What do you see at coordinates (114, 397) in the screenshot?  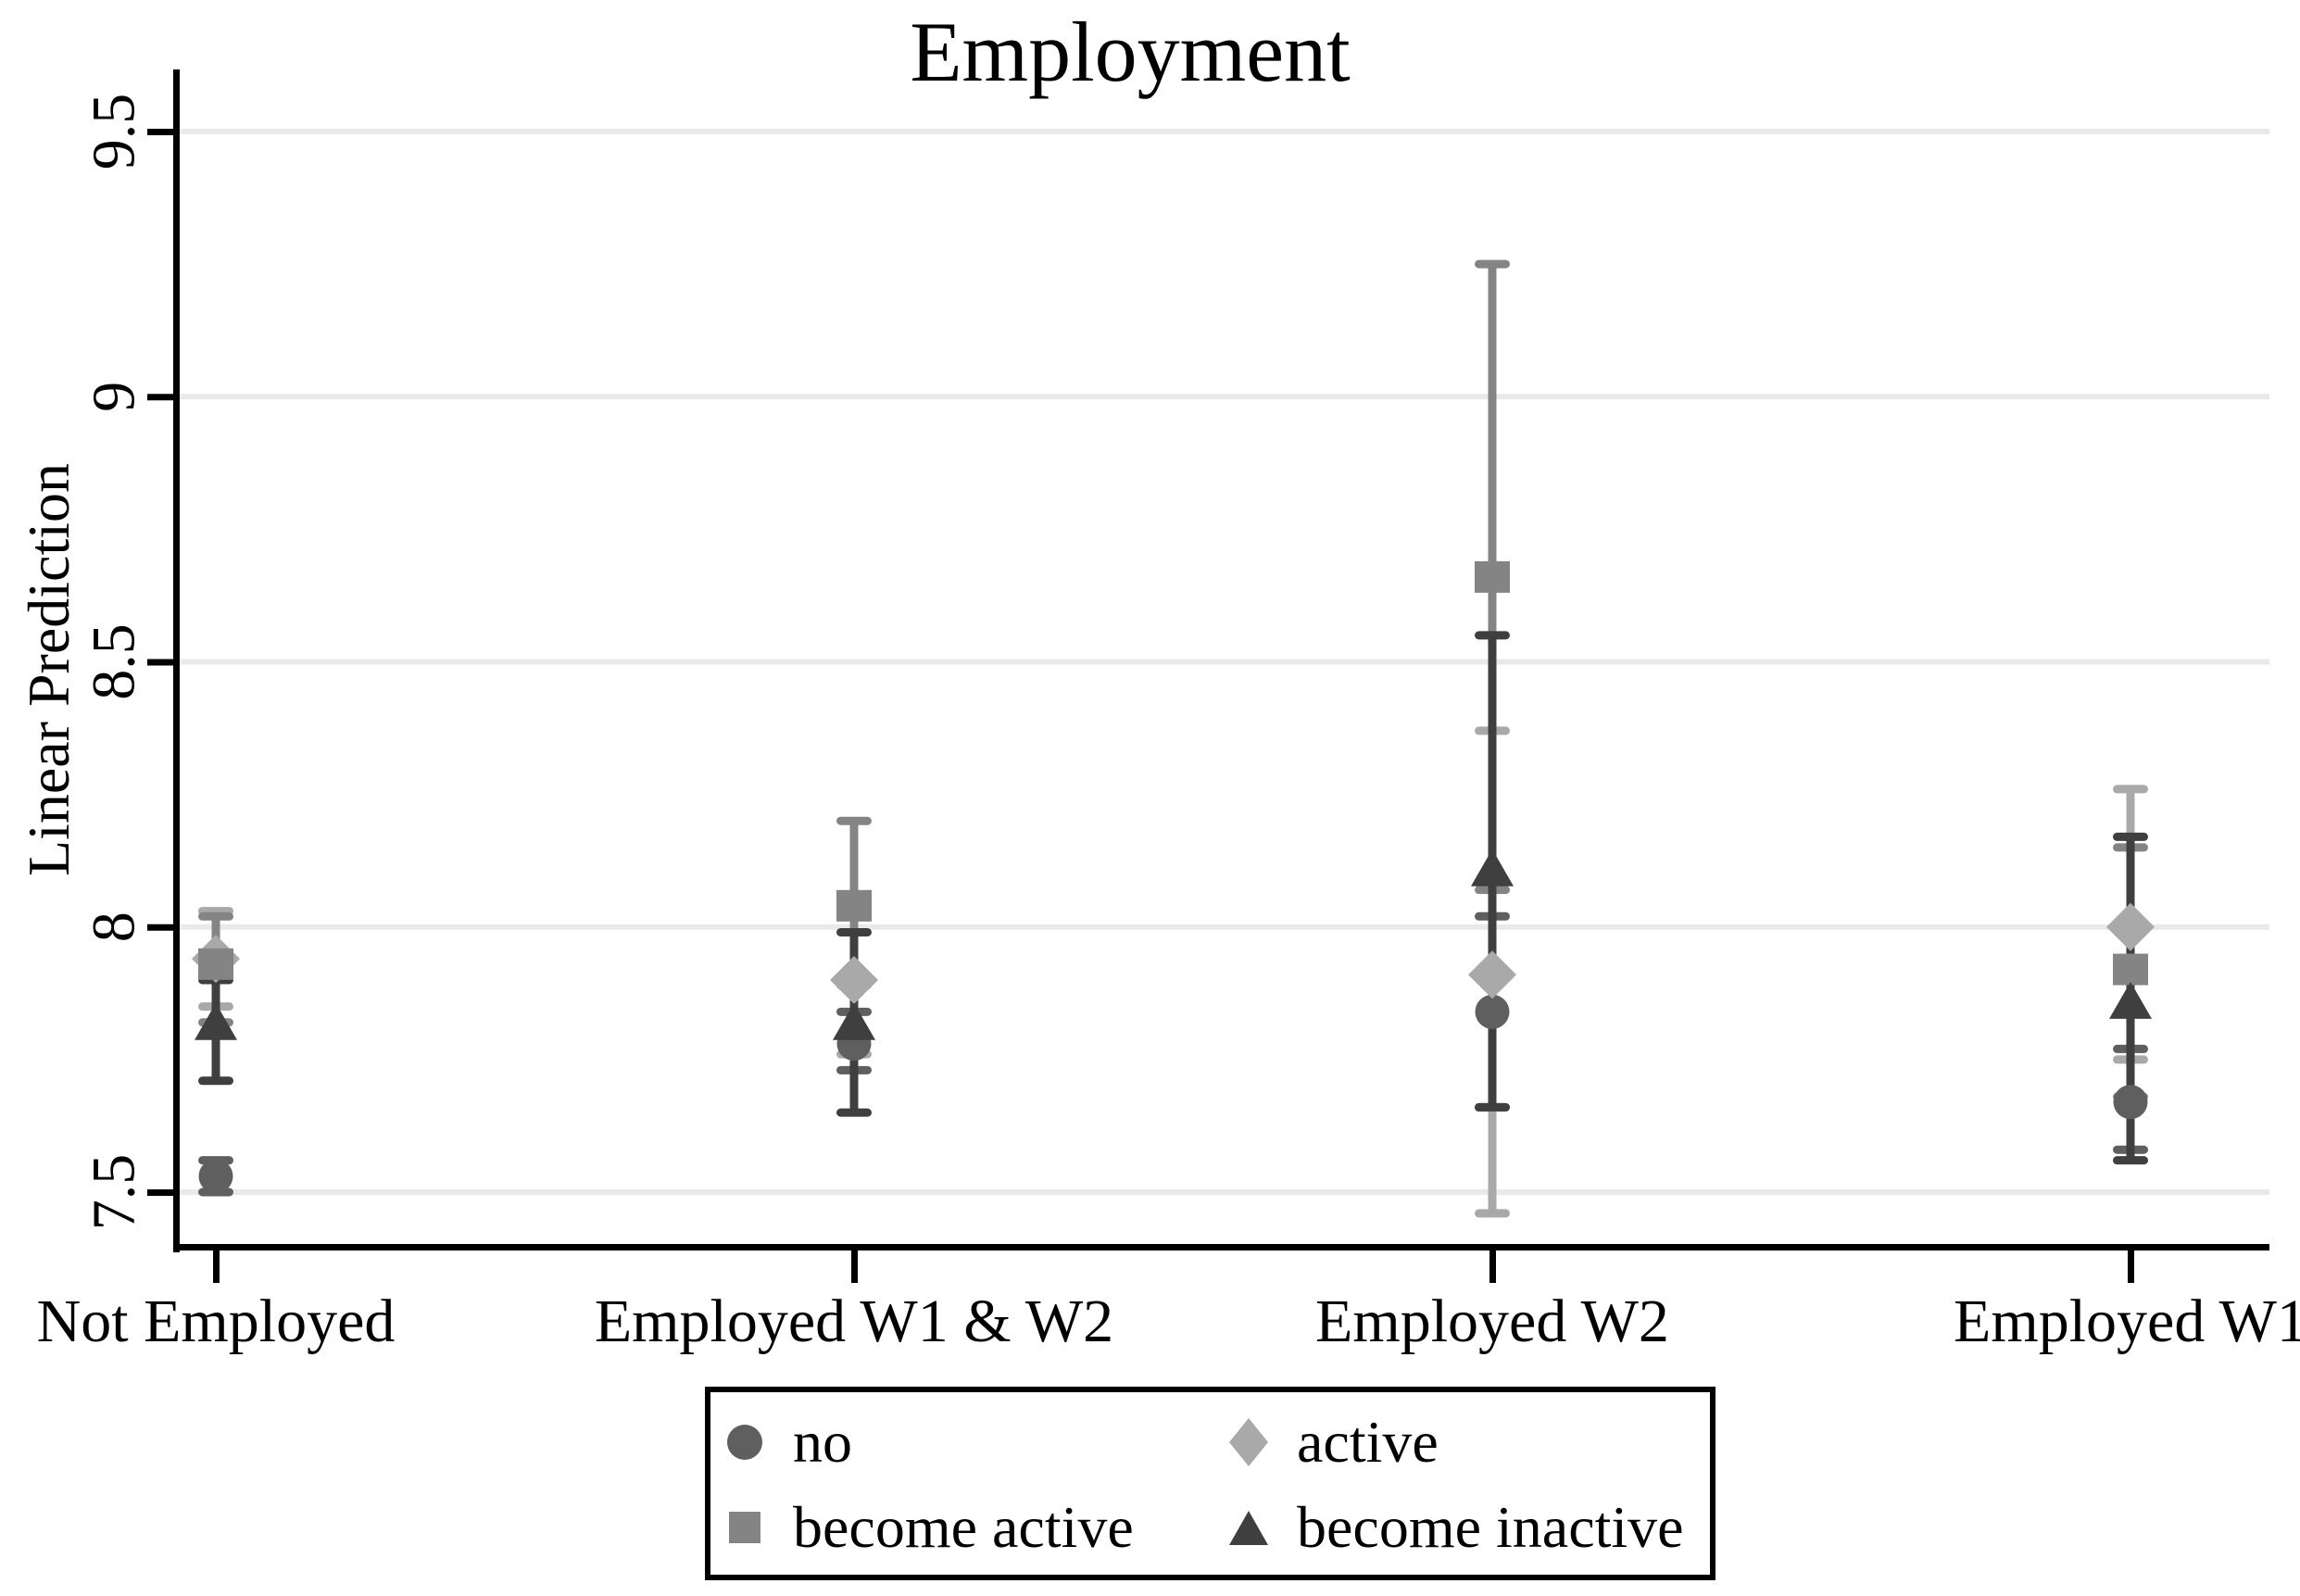 I see `y-tick-label-9: 9` at bounding box center [114, 397].